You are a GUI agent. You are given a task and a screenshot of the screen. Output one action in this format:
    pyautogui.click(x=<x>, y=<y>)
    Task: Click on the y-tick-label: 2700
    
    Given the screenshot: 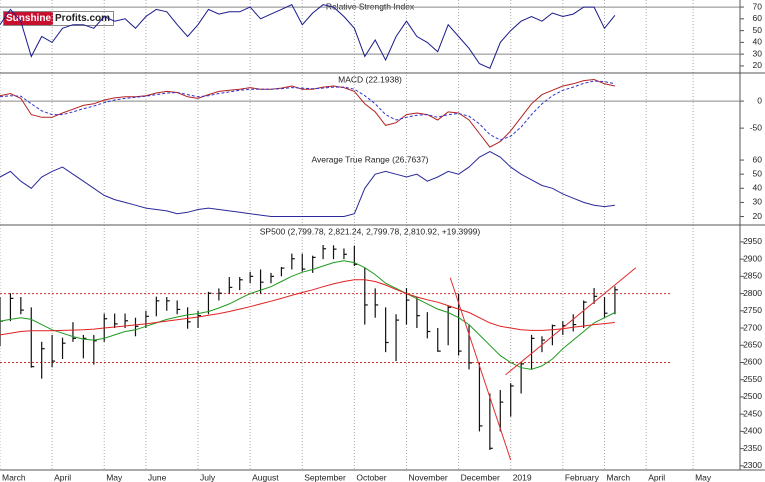 What is the action you would take?
    pyautogui.click(x=752, y=327)
    